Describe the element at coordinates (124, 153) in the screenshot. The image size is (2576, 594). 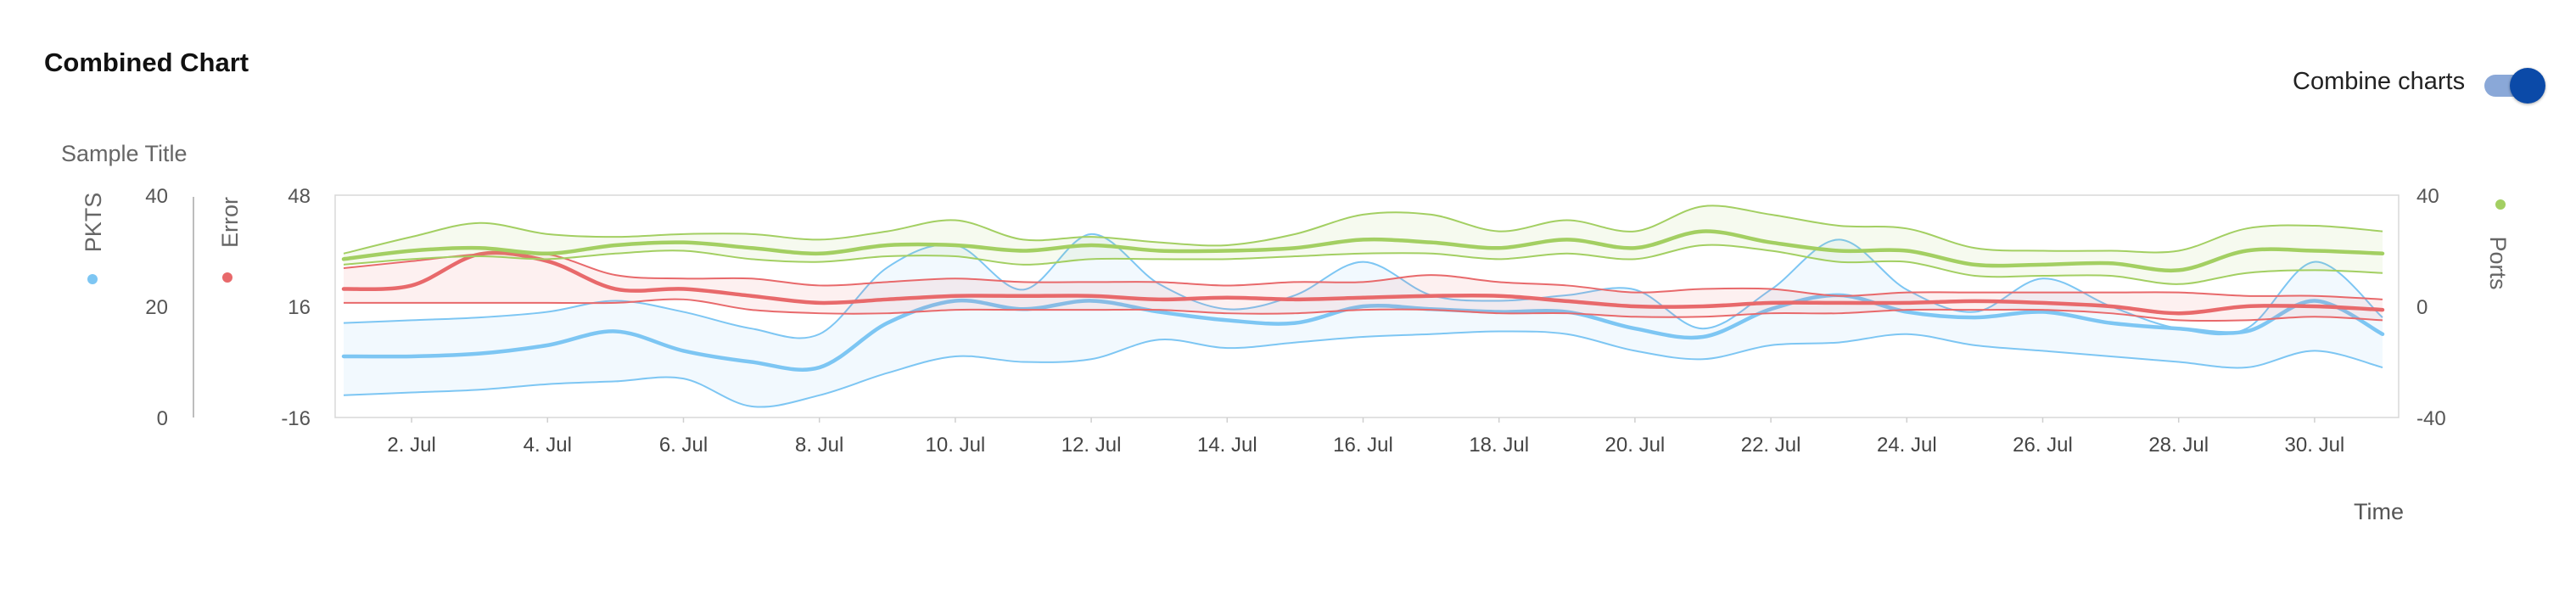
I see `sample-title: Sample Title` at that location.